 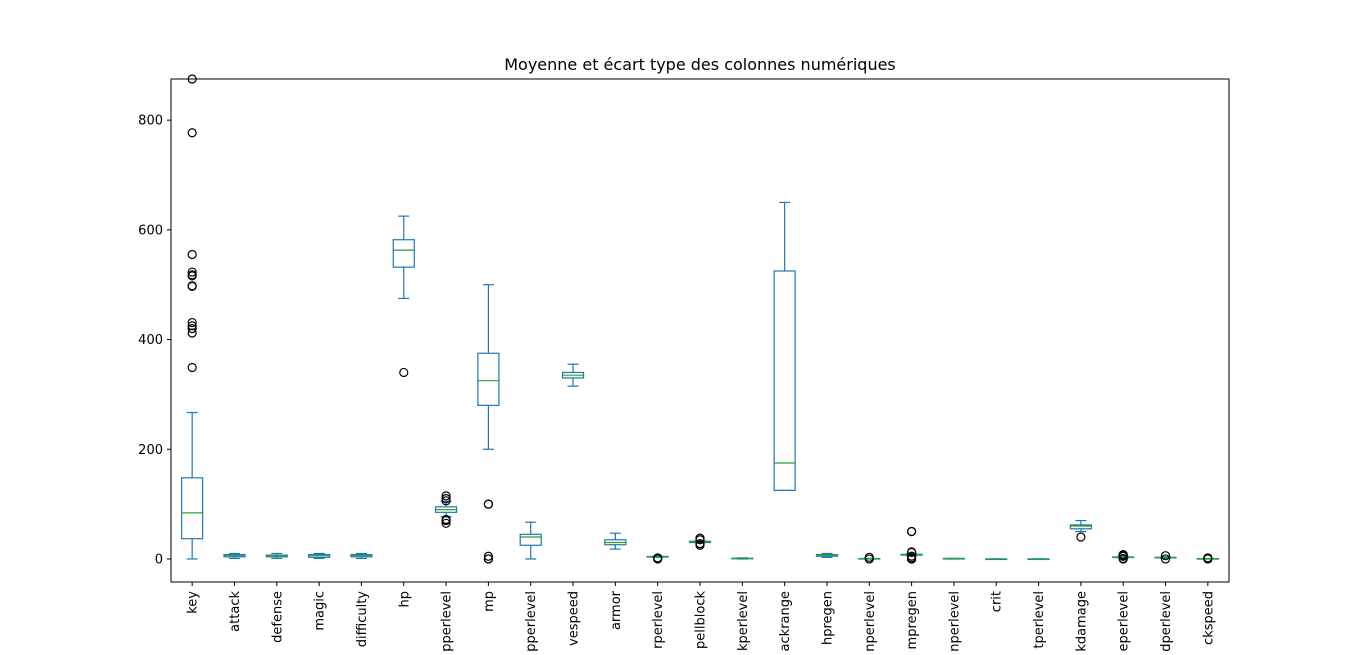 What do you see at coordinates (996, 559) in the screenshot?
I see `box-crit` at bounding box center [996, 559].